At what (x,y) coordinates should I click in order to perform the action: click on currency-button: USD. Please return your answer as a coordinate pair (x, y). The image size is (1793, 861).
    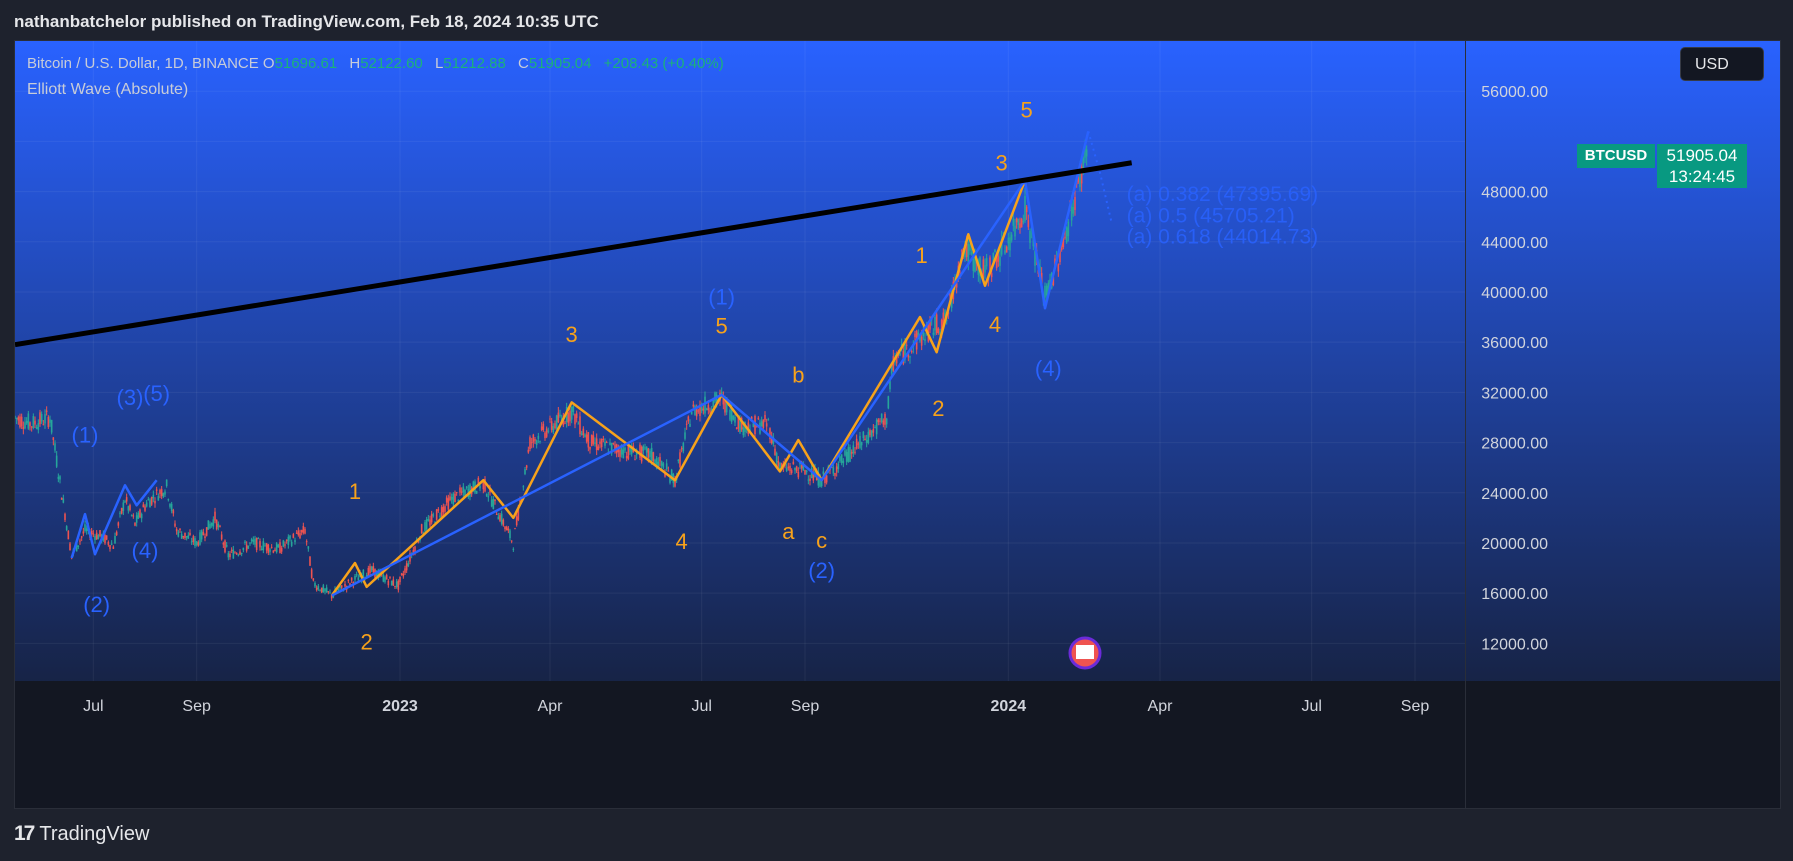
    Looking at the image, I should click on (1722, 64).